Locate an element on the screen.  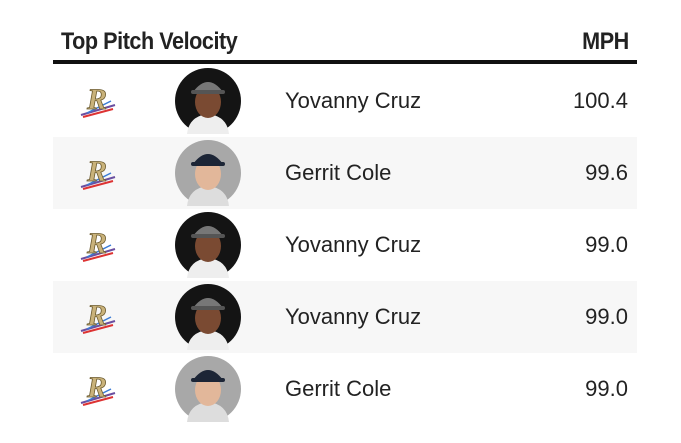
column-header: MPH is located at coordinates (605, 41).